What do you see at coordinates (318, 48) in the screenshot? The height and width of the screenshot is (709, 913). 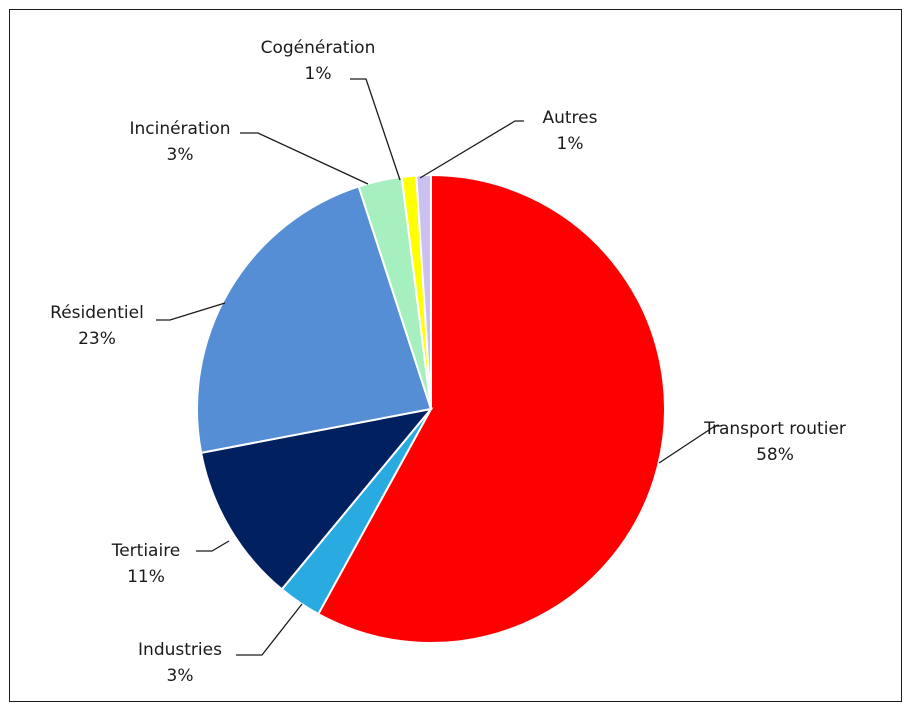 I see `slice-category-label: Cogénération` at bounding box center [318, 48].